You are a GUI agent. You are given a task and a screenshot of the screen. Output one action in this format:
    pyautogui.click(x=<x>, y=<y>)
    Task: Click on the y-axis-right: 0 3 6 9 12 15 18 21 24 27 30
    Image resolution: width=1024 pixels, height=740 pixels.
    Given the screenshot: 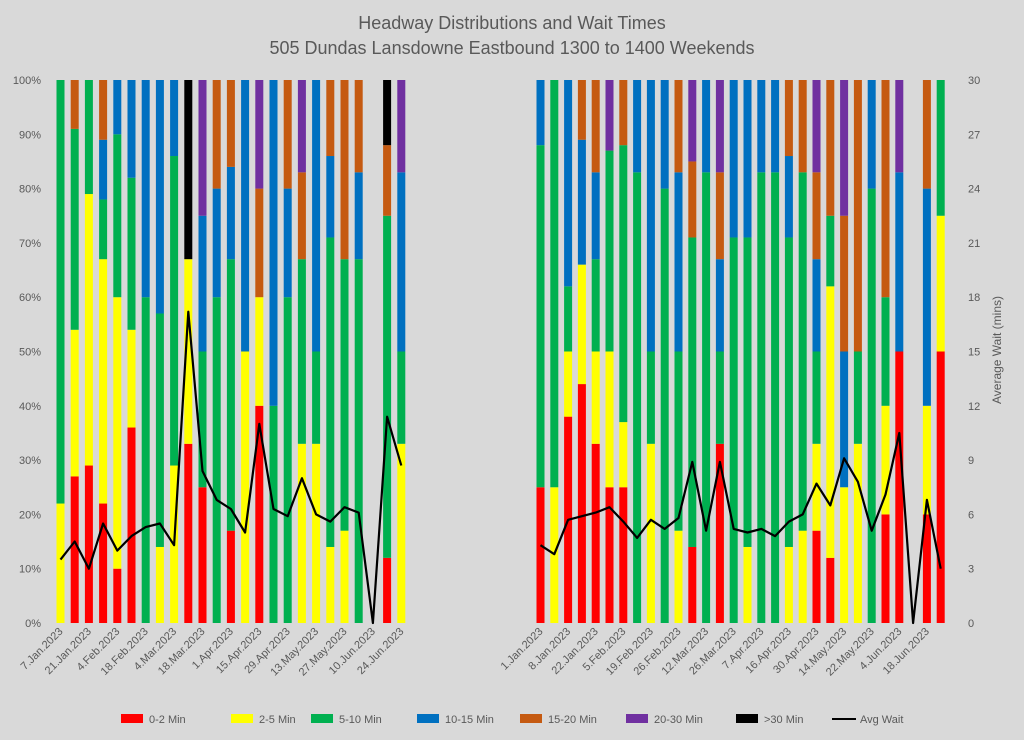 What is the action you would take?
    pyautogui.click(x=974, y=352)
    